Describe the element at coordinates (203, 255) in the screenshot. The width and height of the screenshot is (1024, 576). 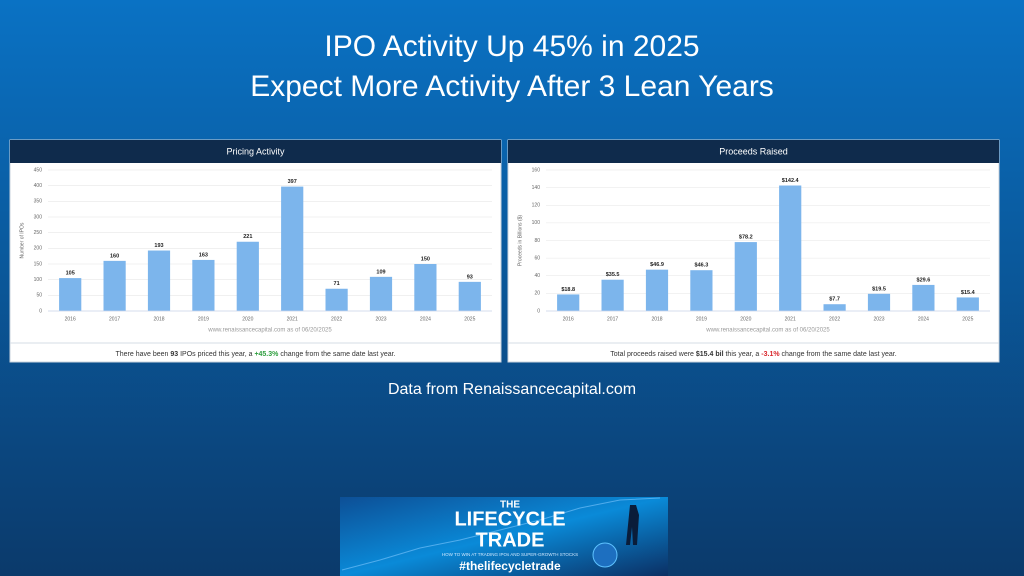
I see `data-label: 163` at that location.